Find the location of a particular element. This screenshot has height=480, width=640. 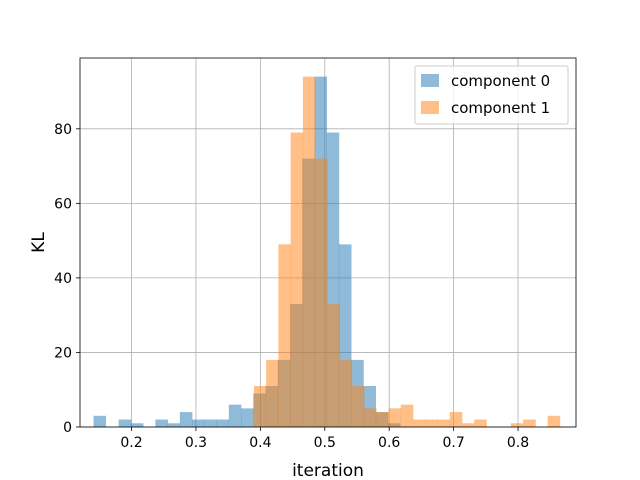

x-axis-label: iteration is located at coordinates (328, 470).